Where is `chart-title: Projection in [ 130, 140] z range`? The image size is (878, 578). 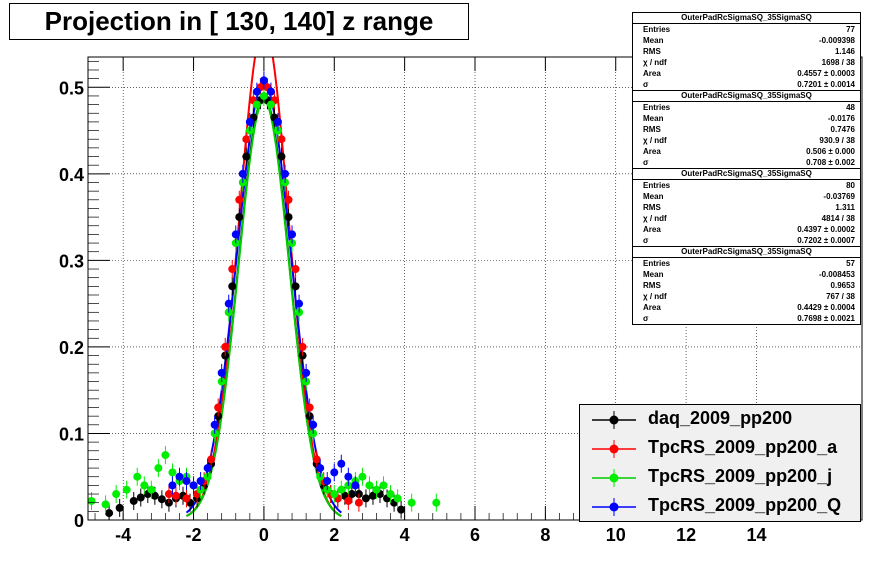
chart-title: Projection in [ 130, 140] z range is located at coordinates (239, 21).